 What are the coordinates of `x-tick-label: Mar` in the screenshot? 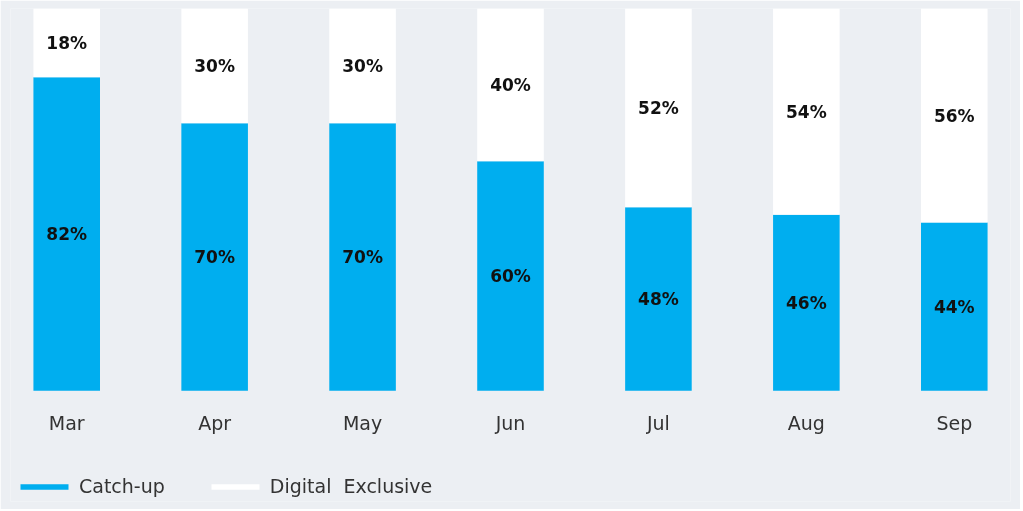 It's located at (66, 423).